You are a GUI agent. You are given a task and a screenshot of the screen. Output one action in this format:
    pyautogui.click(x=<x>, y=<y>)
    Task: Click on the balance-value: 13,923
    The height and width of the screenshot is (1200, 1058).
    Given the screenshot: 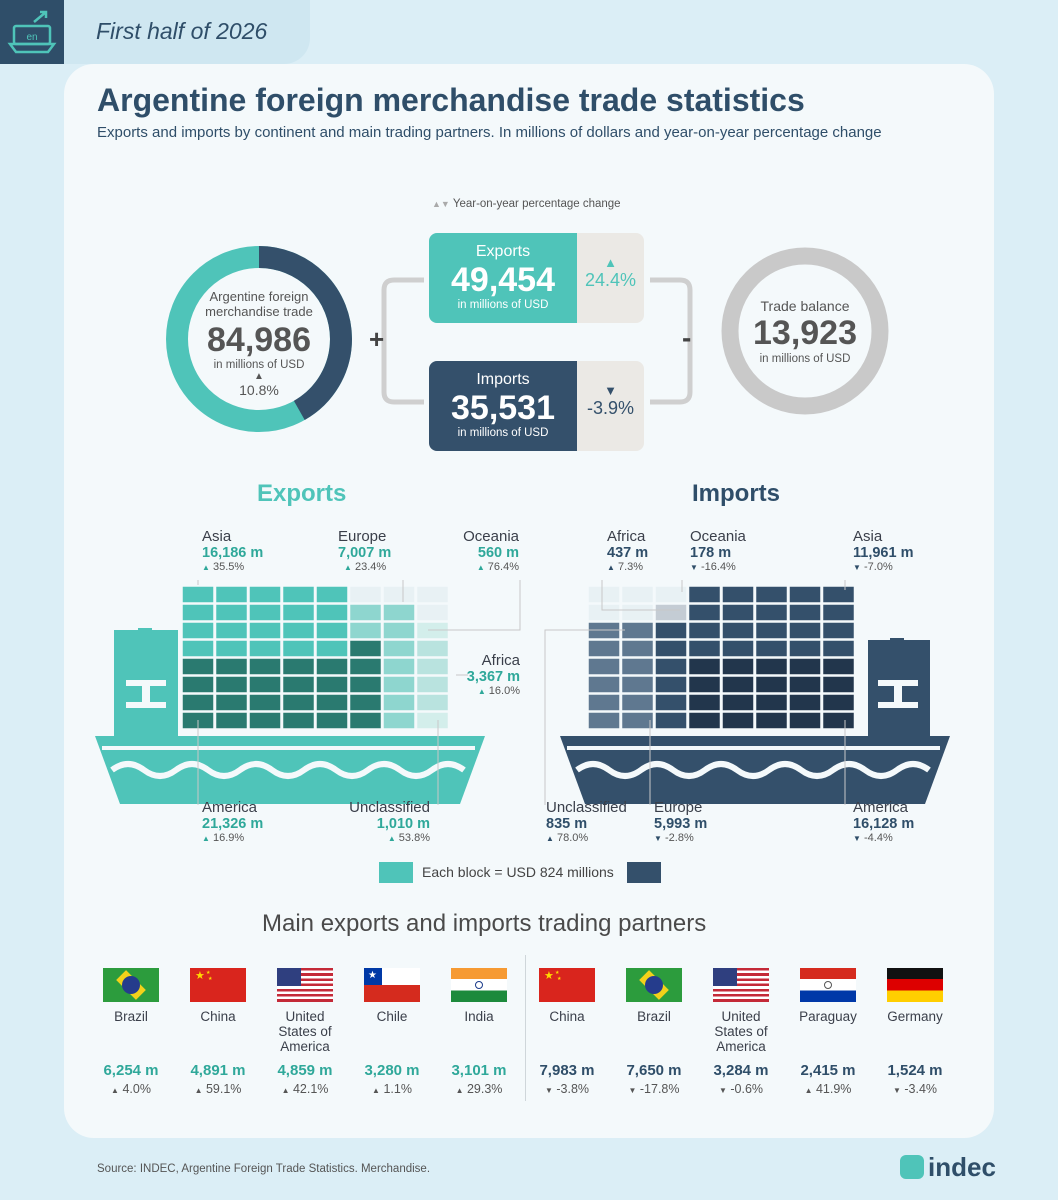 What is the action you would take?
    pyautogui.click(x=805, y=333)
    